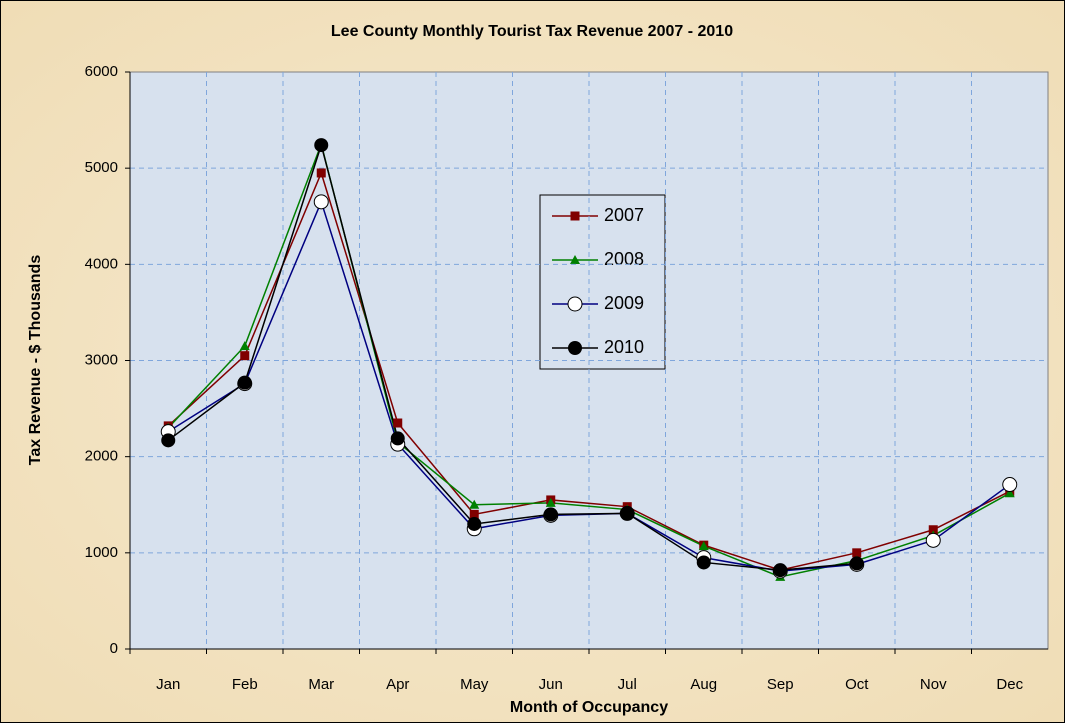 The width and height of the screenshot is (1065, 723). Describe the element at coordinates (627, 684) in the screenshot. I see `x-tick-label: Jul` at that location.